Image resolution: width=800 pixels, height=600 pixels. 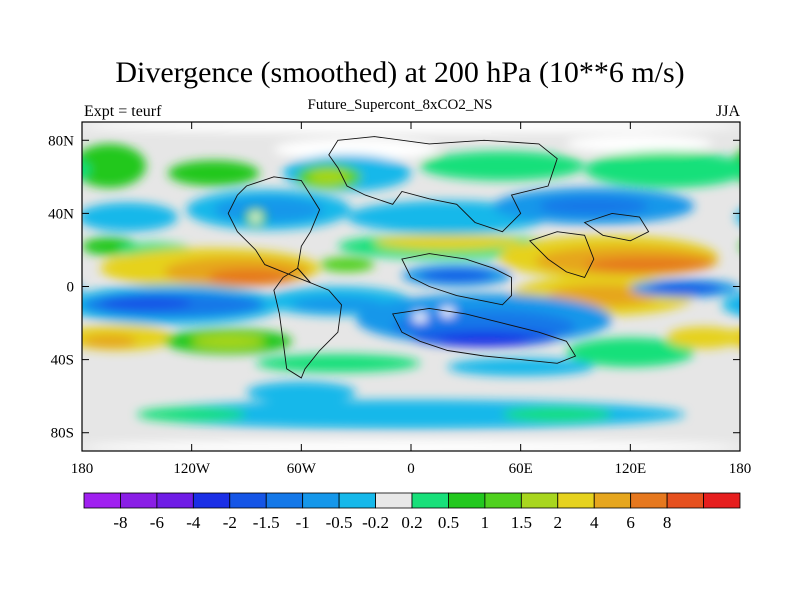 What do you see at coordinates (157, 522) in the screenshot?
I see `colorbar-label: -6` at bounding box center [157, 522].